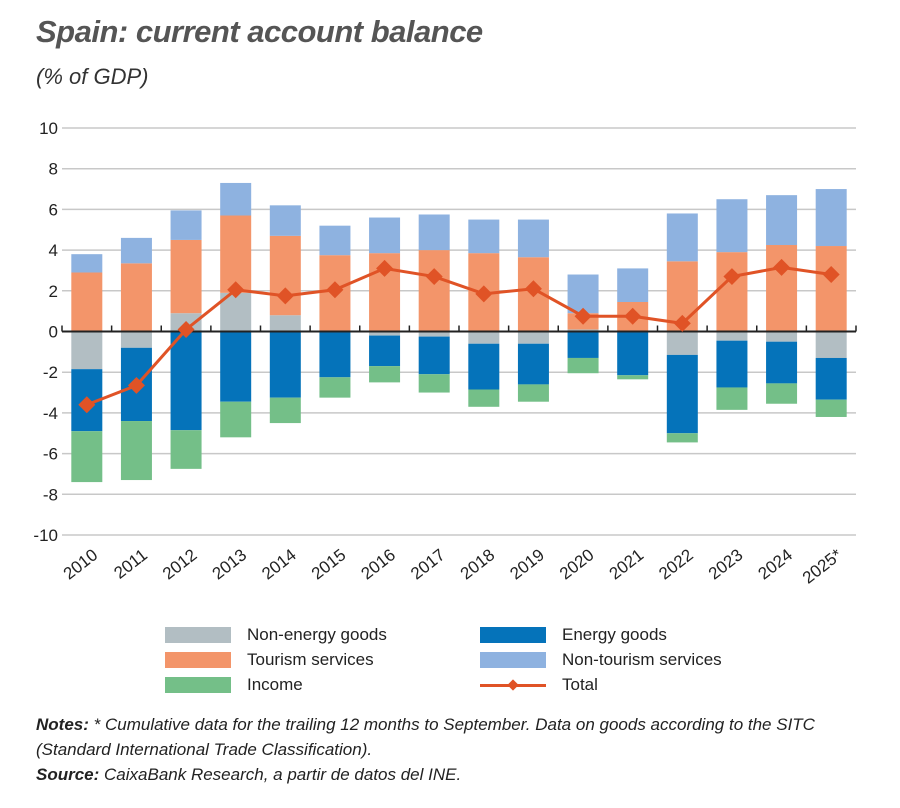 The image size is (900, 808). What do you see at coordinates (614, 634) in the screenshot?
I see `legend-label: Energy goods` at bounding box center [614, 634].